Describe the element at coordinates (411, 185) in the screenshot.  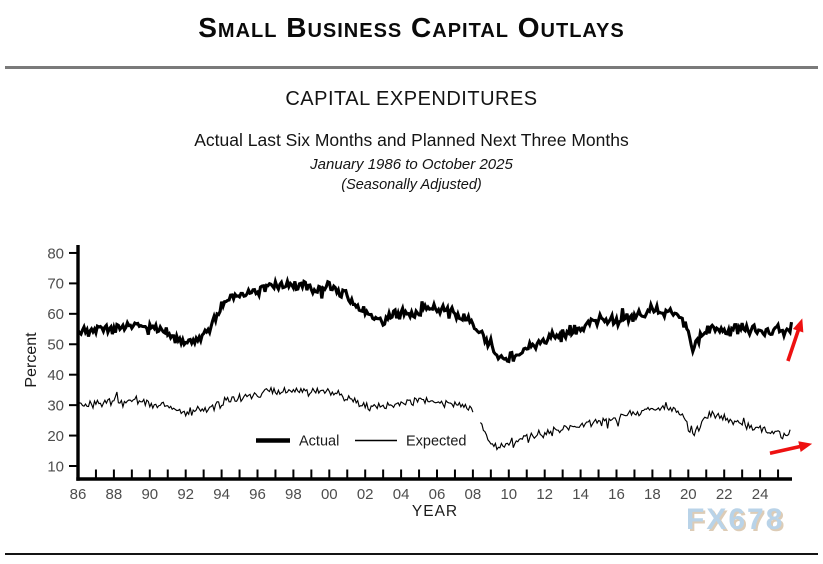
I see `chart-seasonal-note: (Seasonally Adjusted)` at that location.